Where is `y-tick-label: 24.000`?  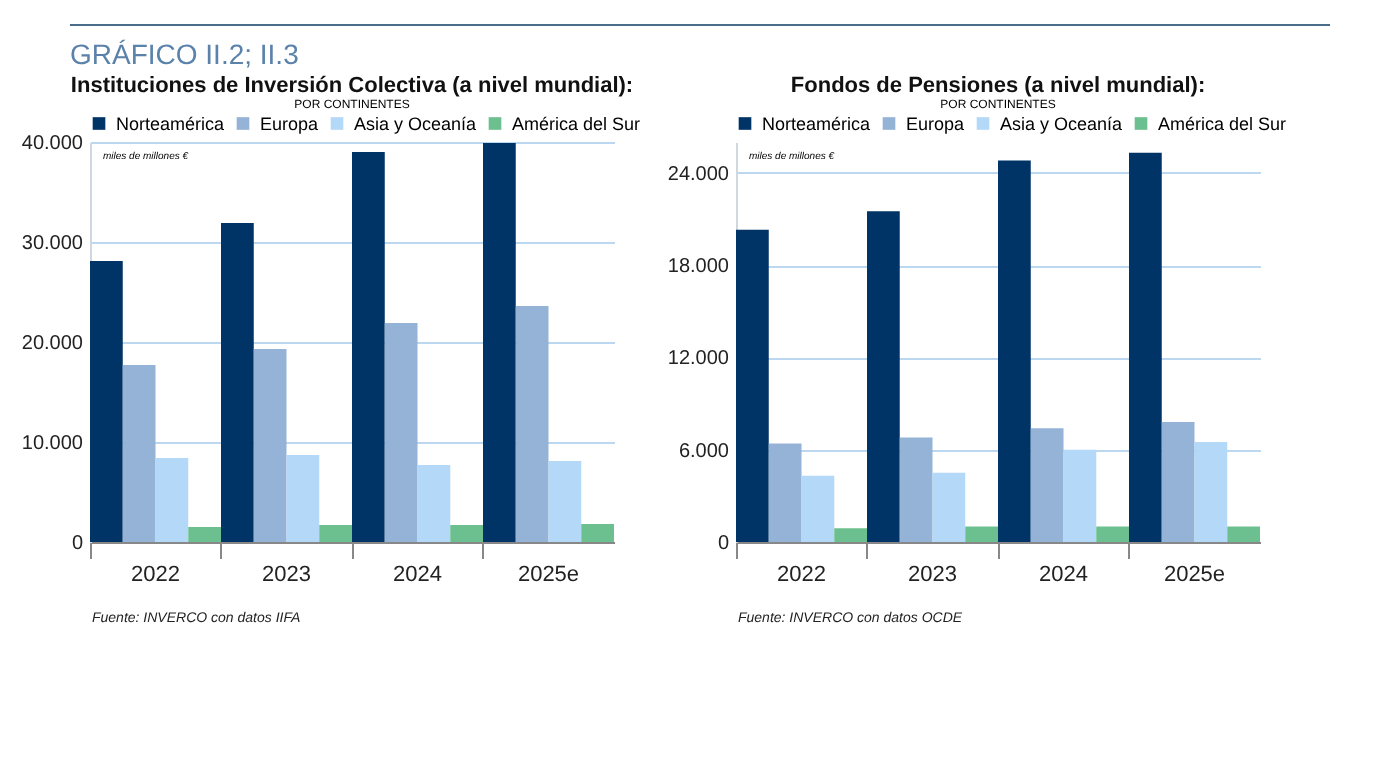
y-tick-label: 24.000 is located at coordinates (698, 174).